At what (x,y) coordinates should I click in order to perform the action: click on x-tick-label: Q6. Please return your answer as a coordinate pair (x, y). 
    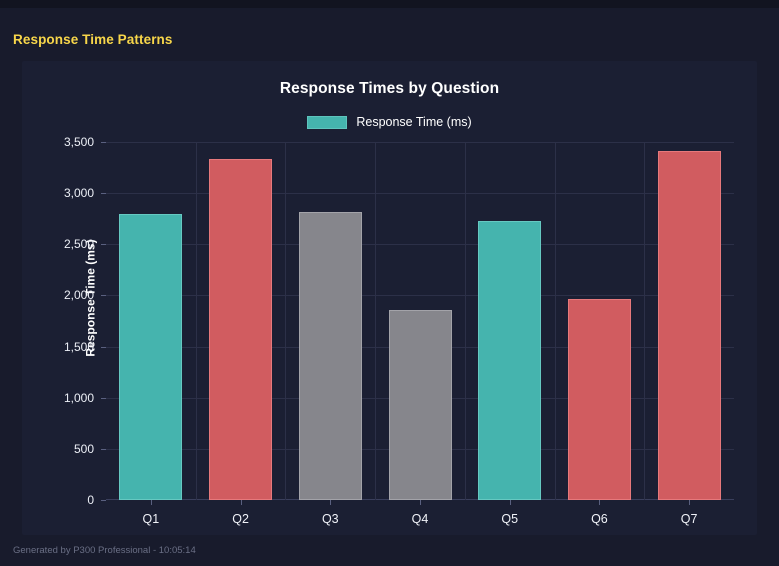
    Looking at the image, I should click on (599, 519).